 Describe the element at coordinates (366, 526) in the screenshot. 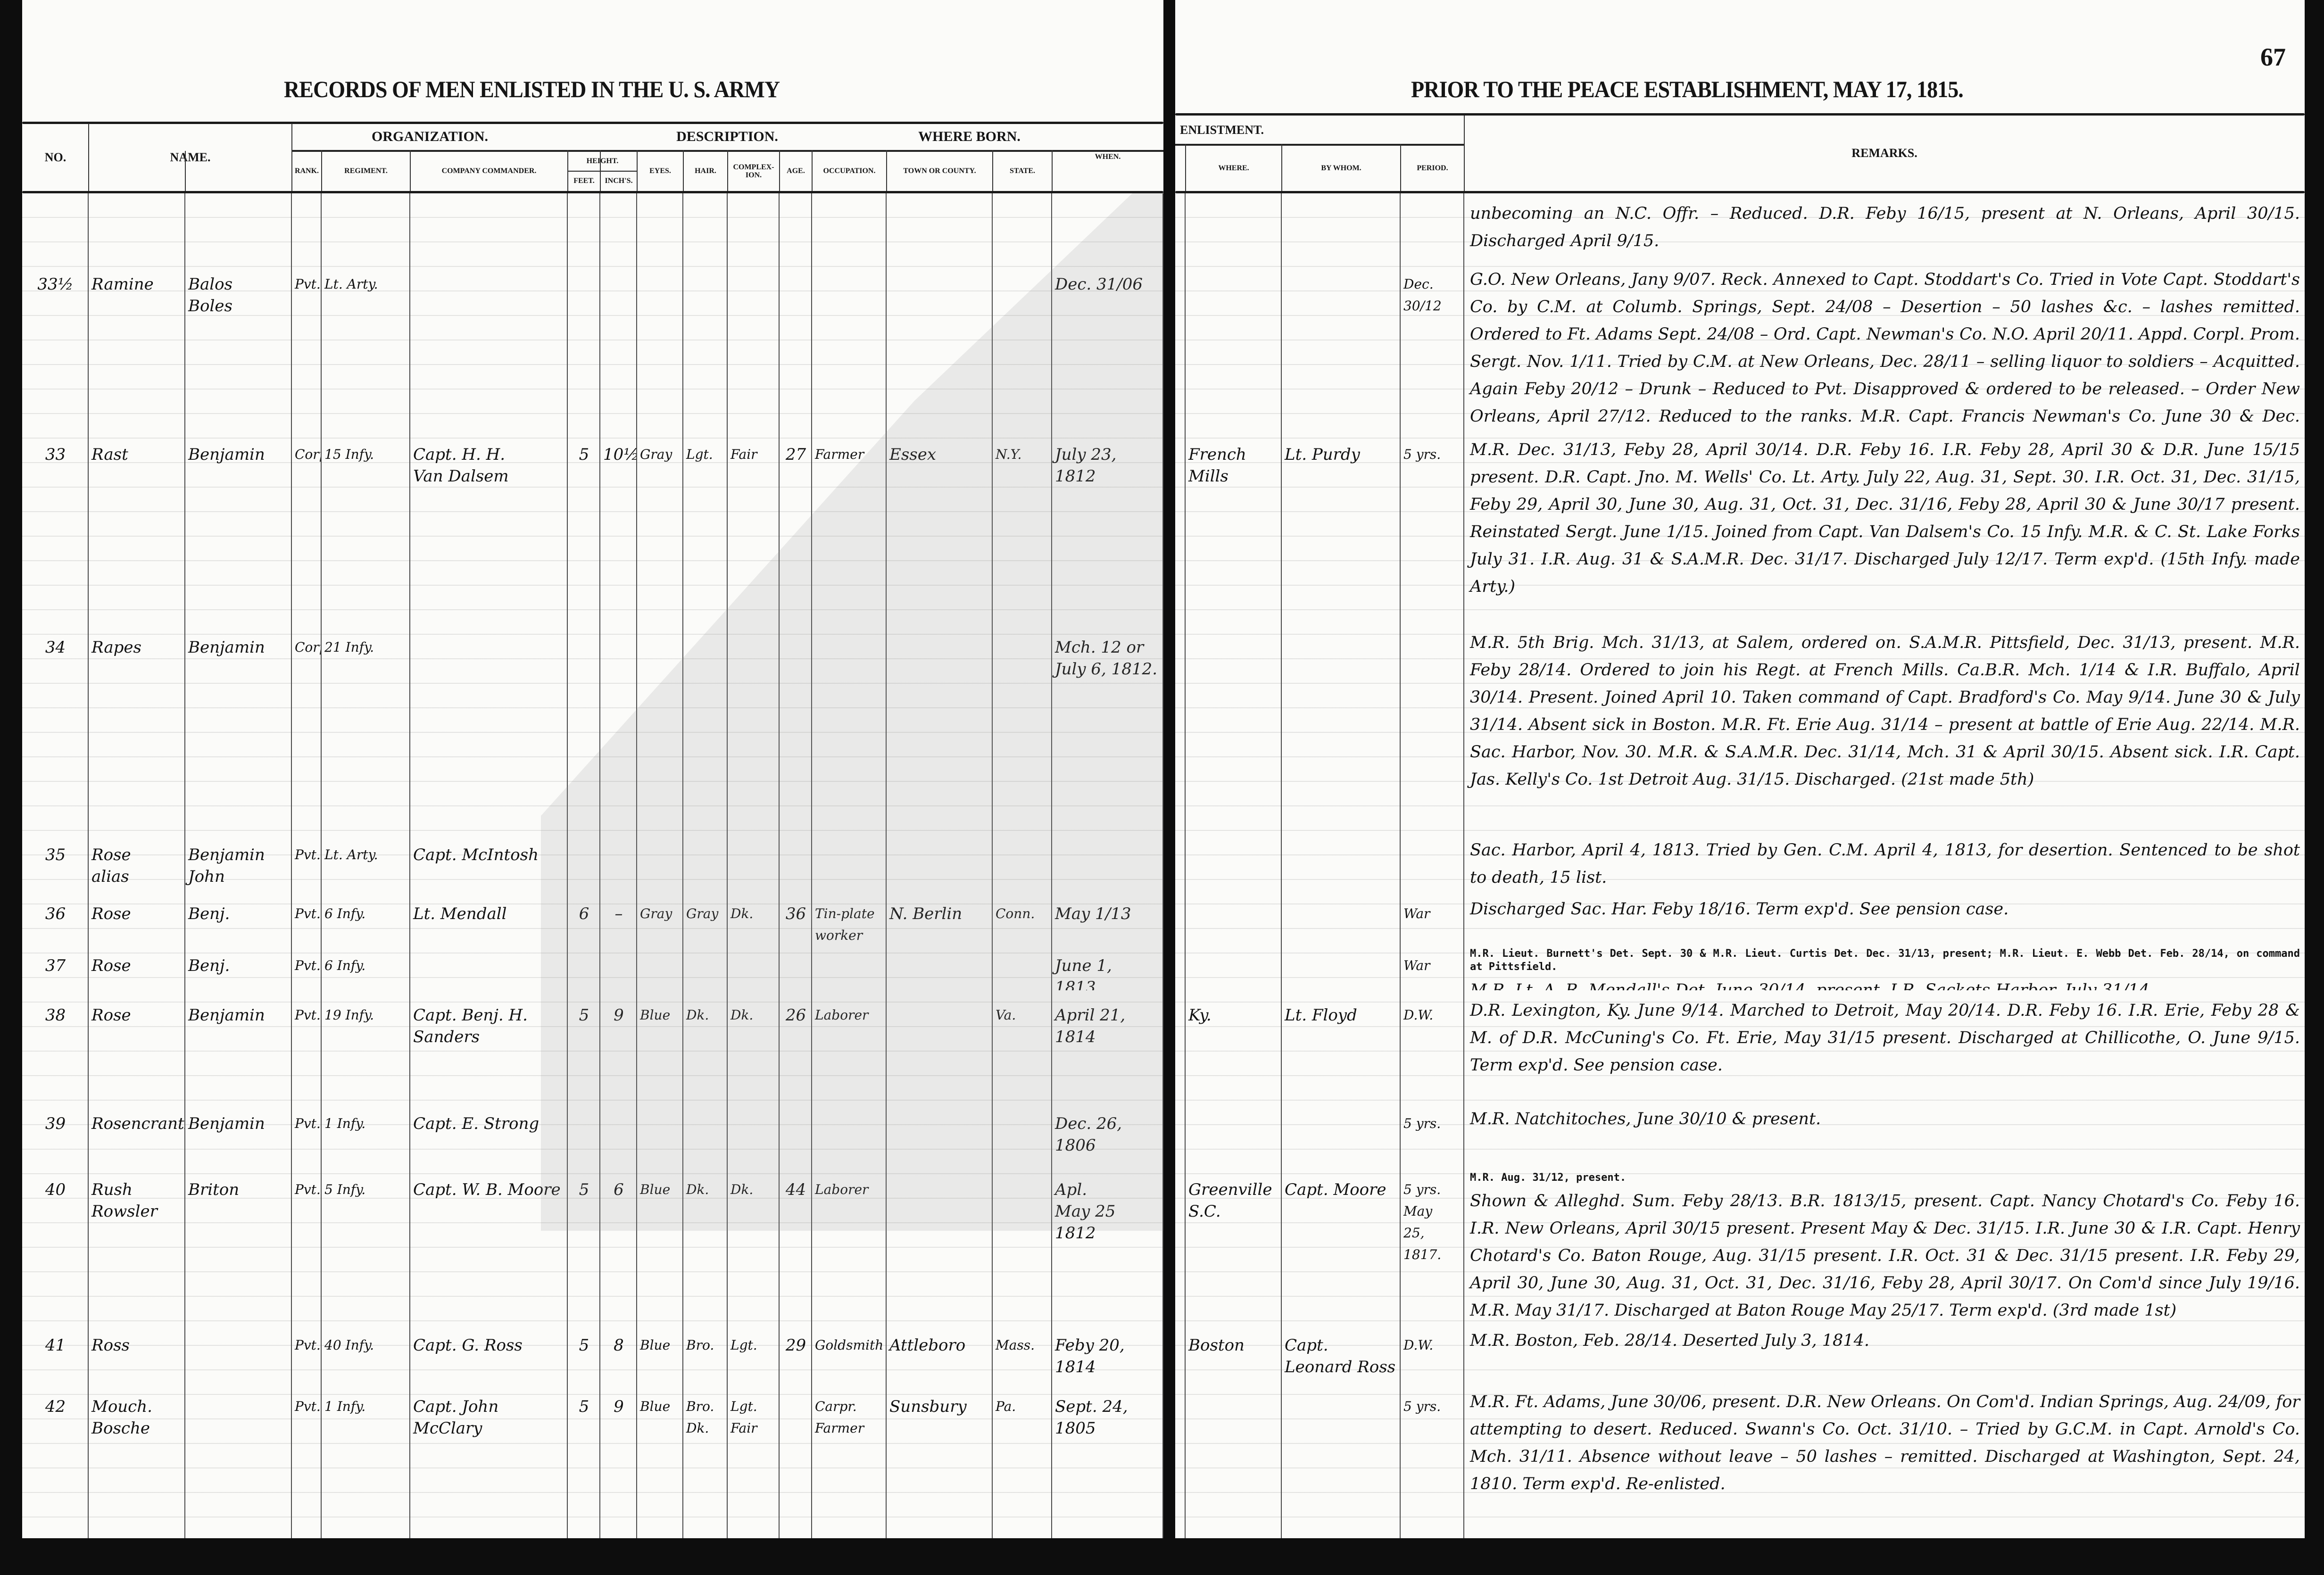

I see `regiment-cell: 15 Infy.` at that location.